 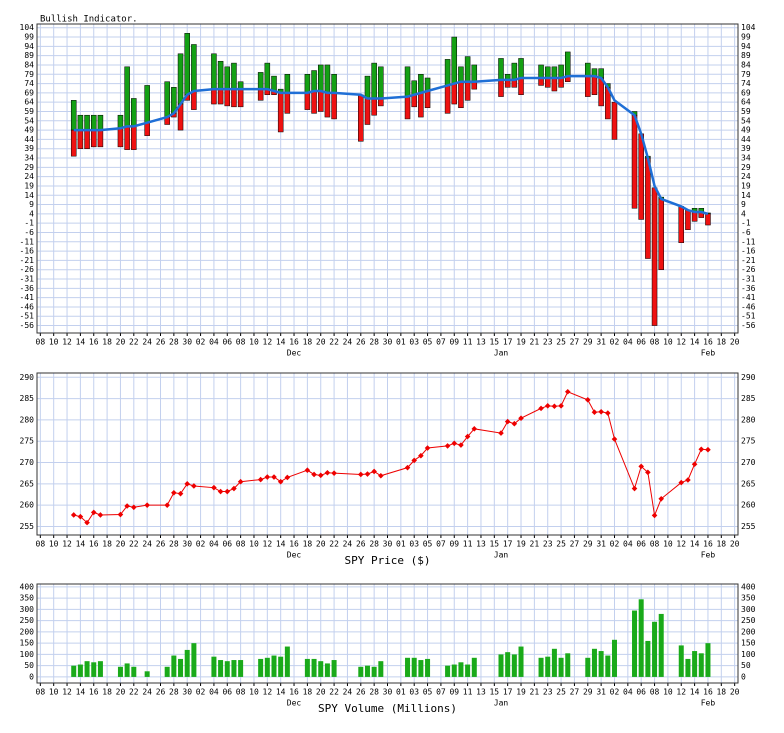 I want to click on x-tick-label: 20, so click(x=121, y=342).